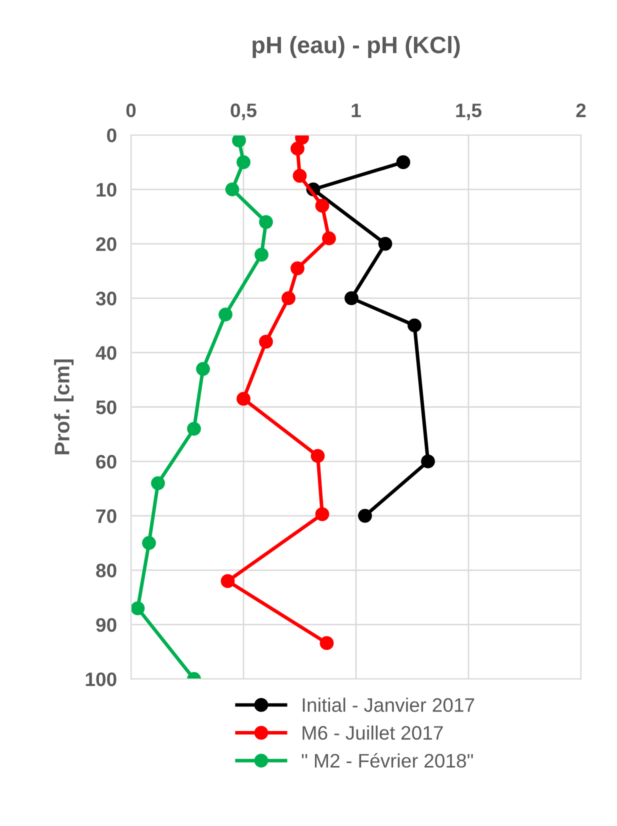  What do you see at coordinates (243, 112) in the screenshot?
I see `x-tick-label: 0,5` at bounding box center [243, 112].